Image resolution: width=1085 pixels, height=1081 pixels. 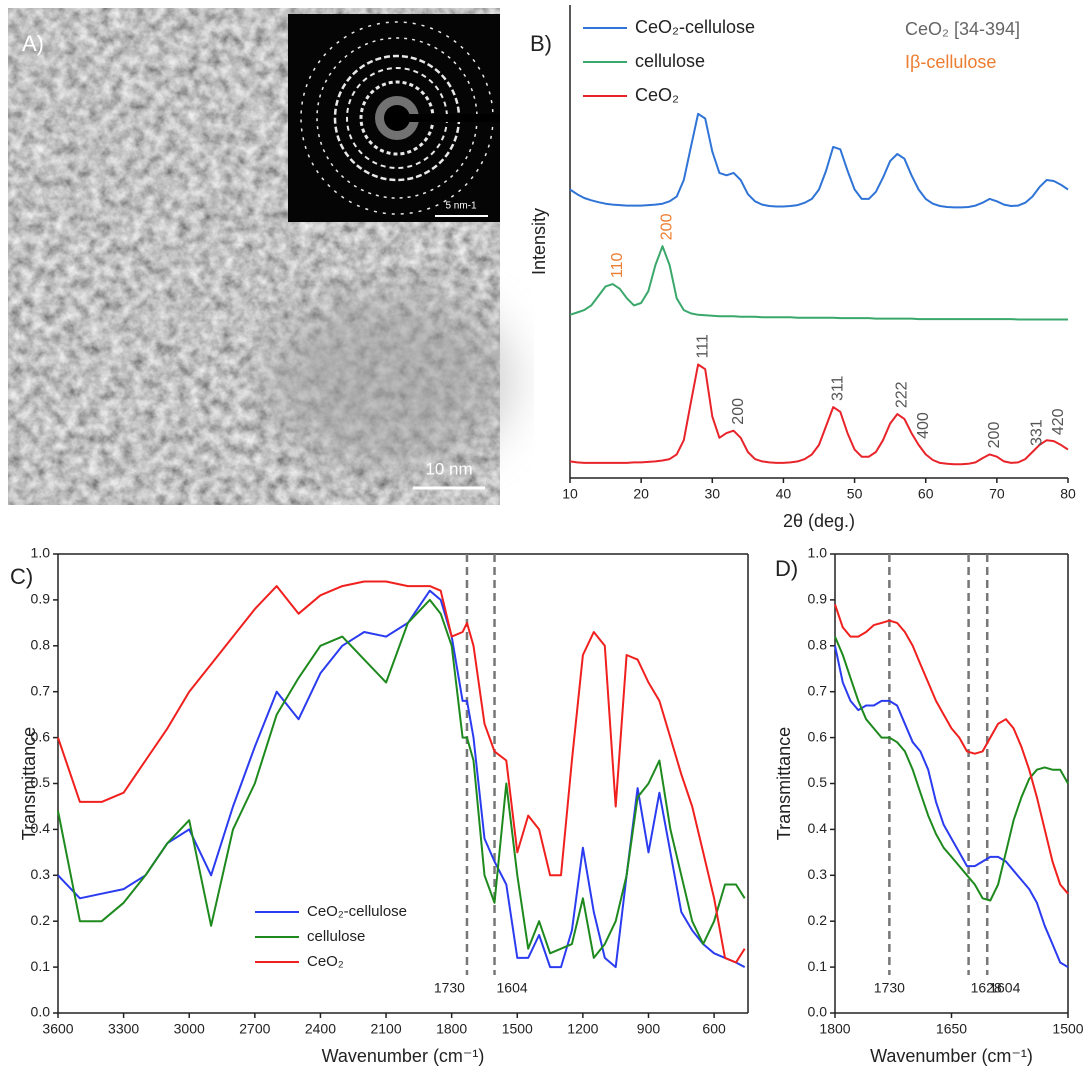 What do you see at coordinates (1037, 432) in the screenshot?
I see `peak-label: 331` at bounding box center [1037, 432].